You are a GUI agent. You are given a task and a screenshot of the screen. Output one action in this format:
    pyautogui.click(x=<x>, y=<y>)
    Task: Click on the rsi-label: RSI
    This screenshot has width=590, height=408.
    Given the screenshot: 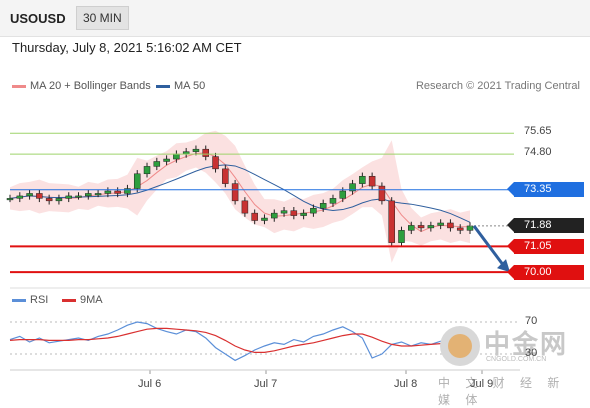 What is the action you would take?
    pyautogui.click(x=39, y=300)
    